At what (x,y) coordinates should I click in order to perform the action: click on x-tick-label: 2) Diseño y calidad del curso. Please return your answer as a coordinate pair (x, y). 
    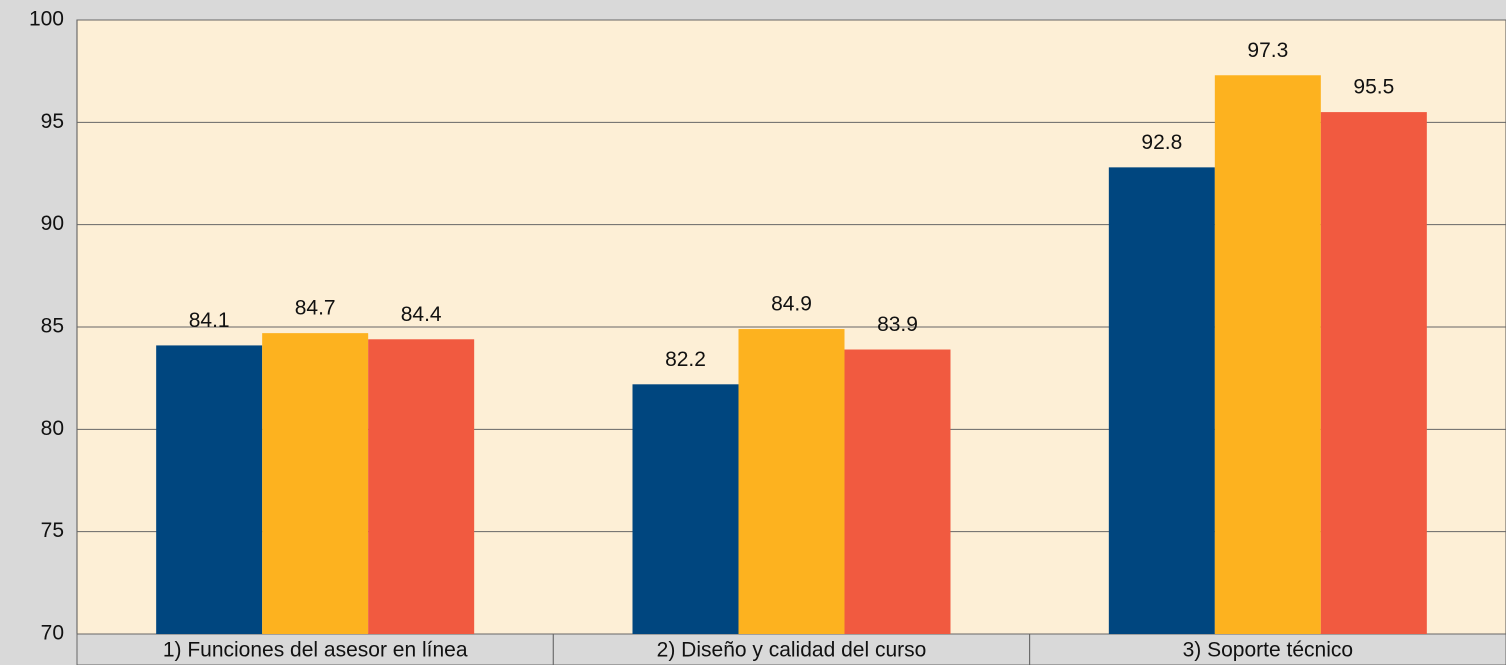
    Looking at the image, I should click on (792, 650).